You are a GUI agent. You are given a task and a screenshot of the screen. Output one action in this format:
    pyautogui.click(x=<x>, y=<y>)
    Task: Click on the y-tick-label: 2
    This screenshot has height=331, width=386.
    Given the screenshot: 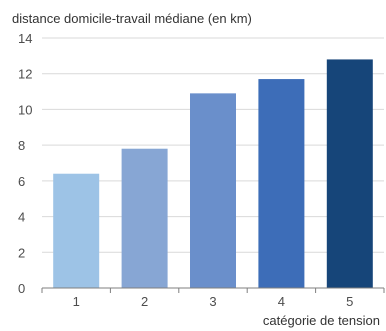 What is the action you would take?
    pyautogui.click(x=21, y=252)
    